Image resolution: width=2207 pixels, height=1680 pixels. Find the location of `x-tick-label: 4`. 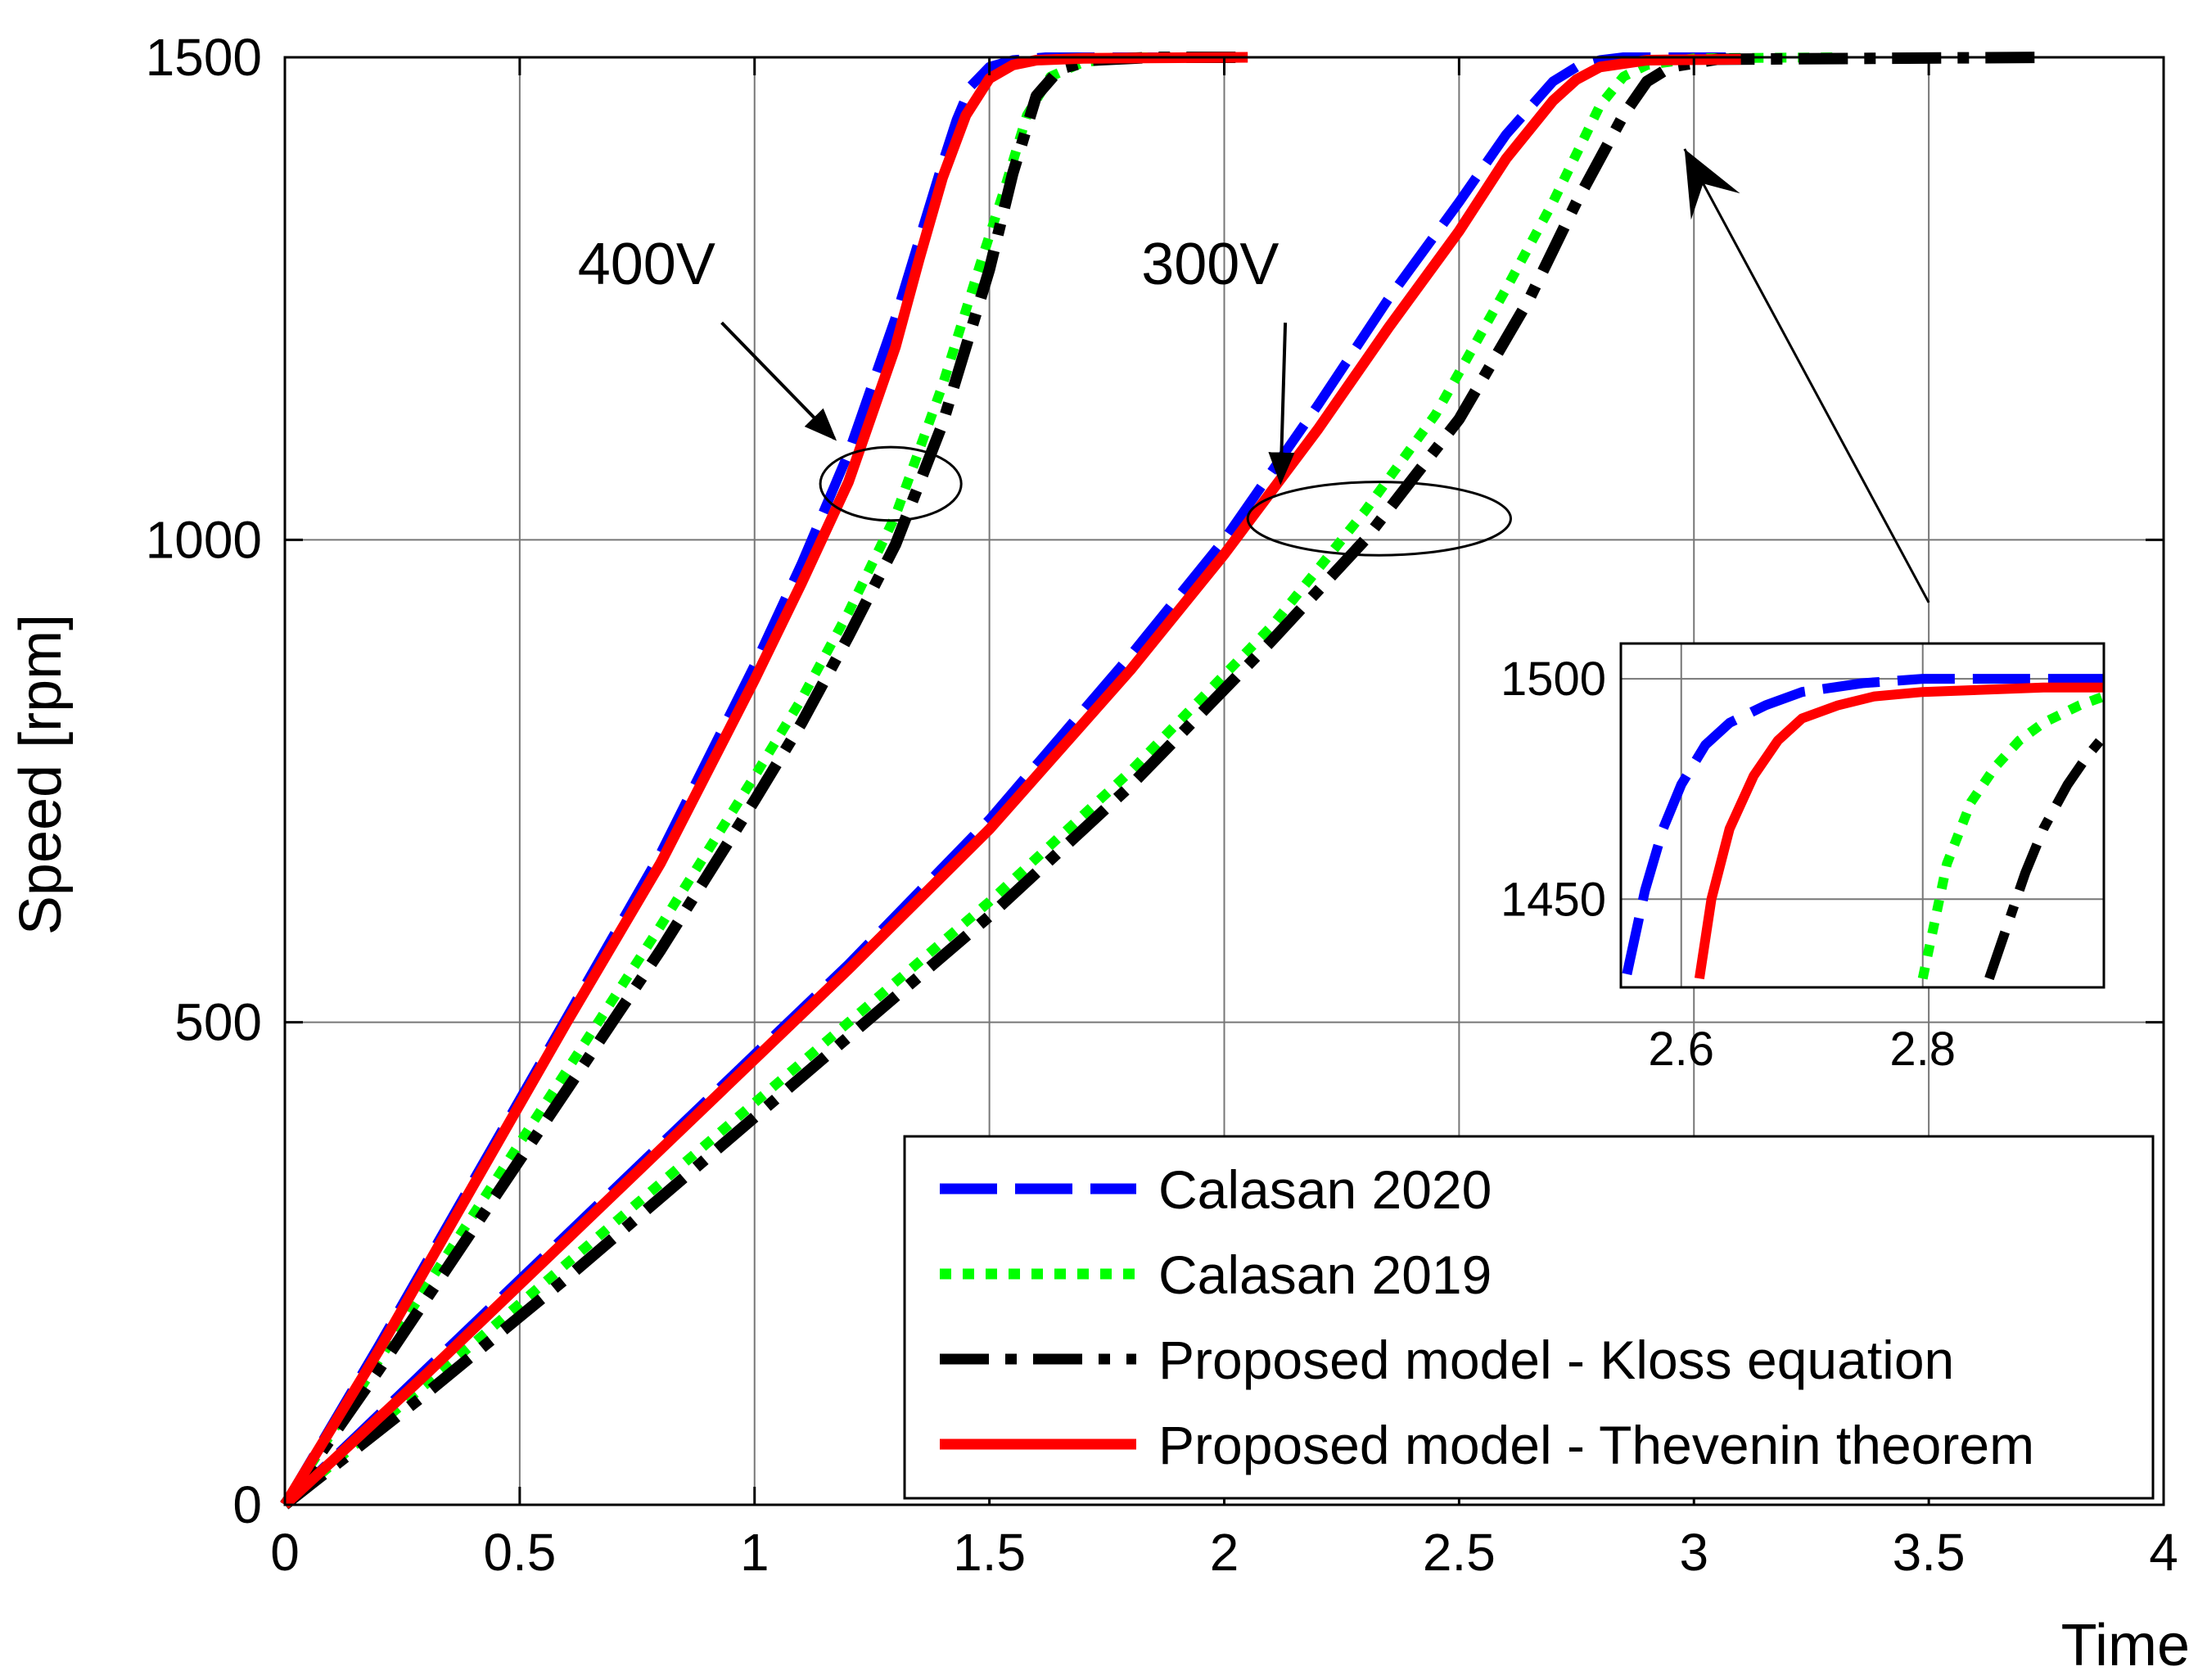

x-tick-label: 4 is located at coordinates (2163, 1552).